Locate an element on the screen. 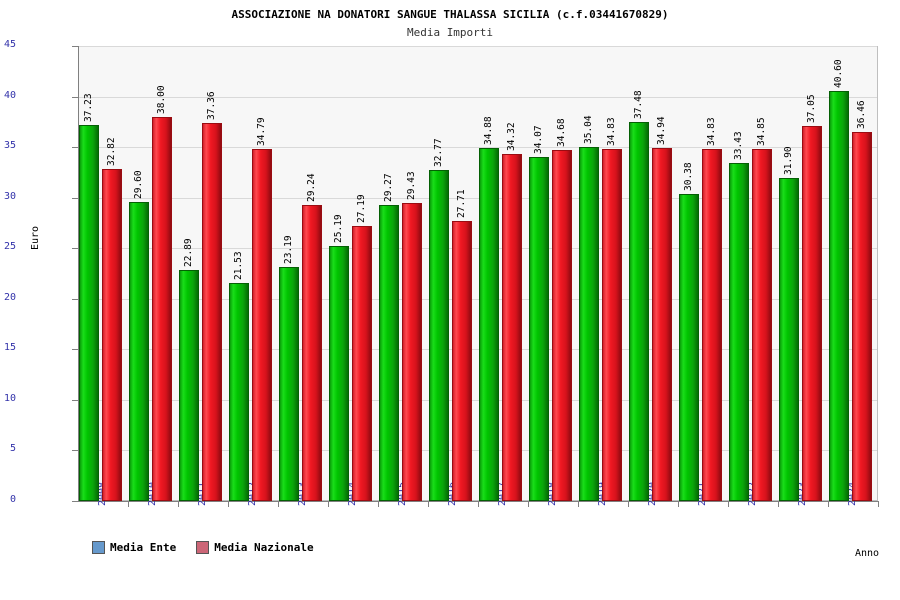 Image resolution: width=900 pixels, height=600 pixels. y-tick-label: 15 is located at coordinates (9, 348).